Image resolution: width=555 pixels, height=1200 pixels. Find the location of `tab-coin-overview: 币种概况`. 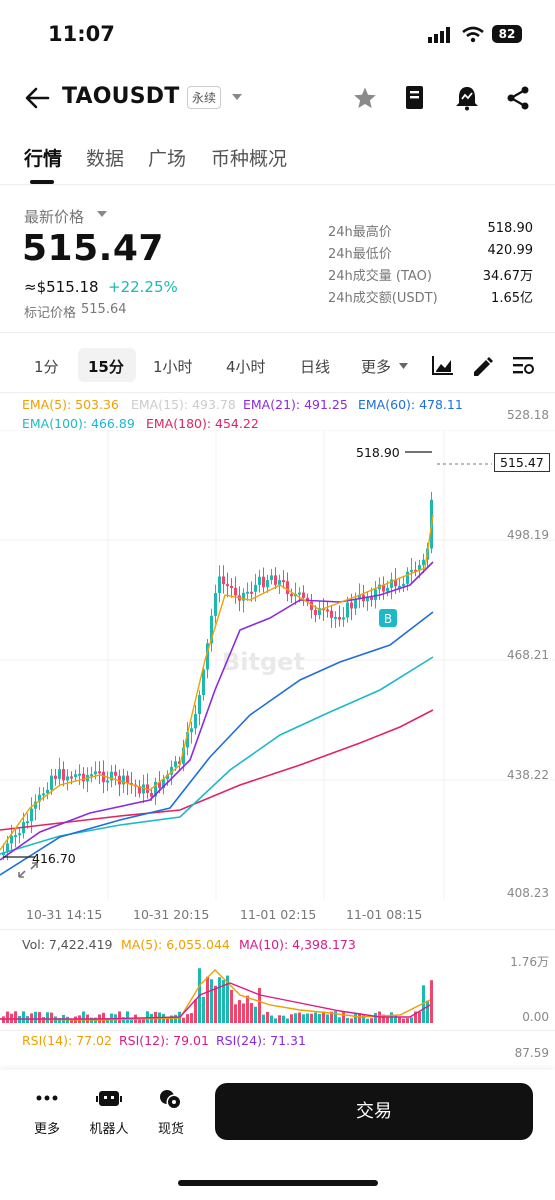

tab-coin-overview: 币种概况 is located at coordinates (249, 159).